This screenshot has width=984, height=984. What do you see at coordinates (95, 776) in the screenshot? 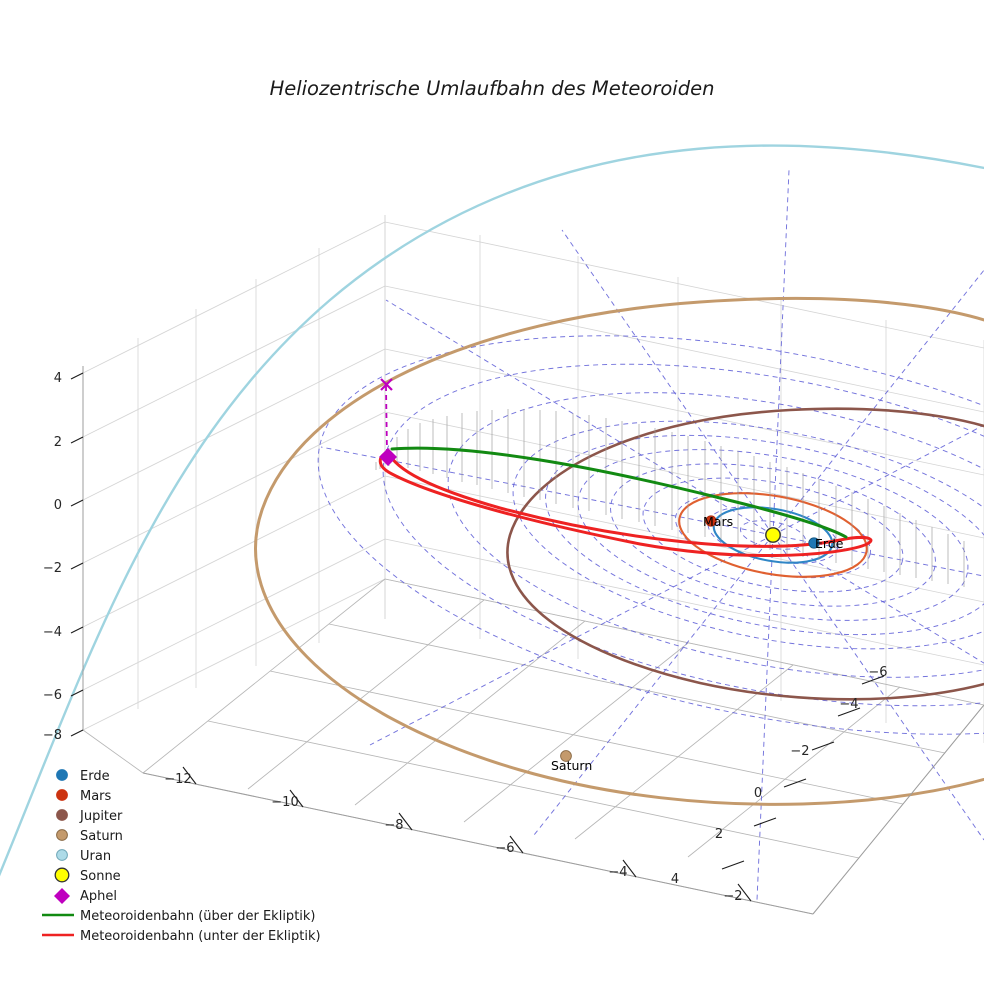
I see `legend-label-erde: Erde` at bounding box center [95, 776].